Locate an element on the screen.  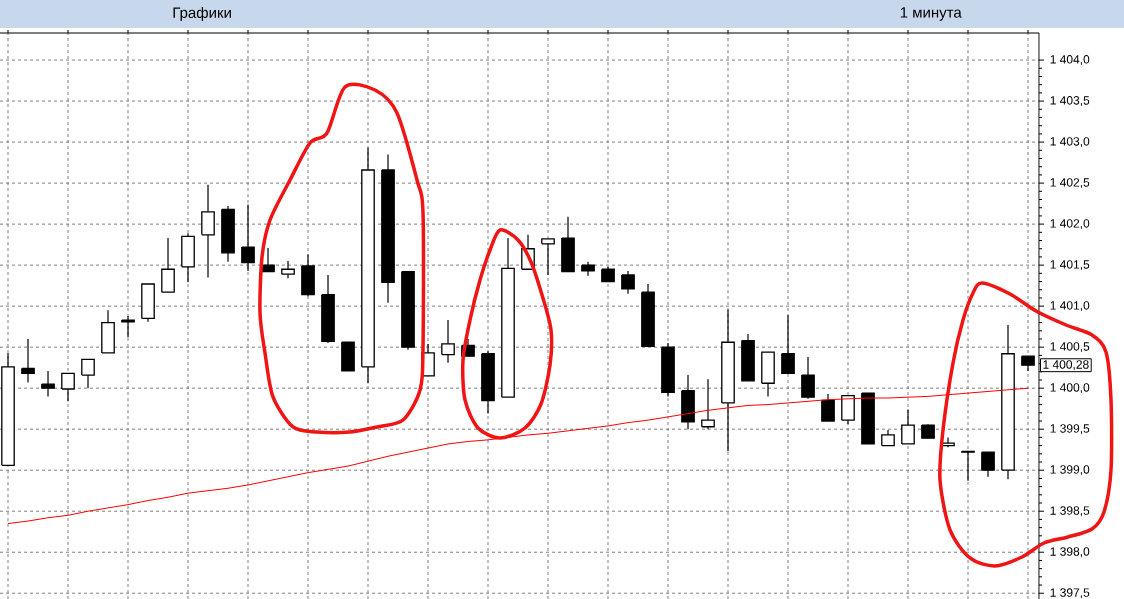
y-tick-label: 1 404,0 is located at coordinates (1070, 60).